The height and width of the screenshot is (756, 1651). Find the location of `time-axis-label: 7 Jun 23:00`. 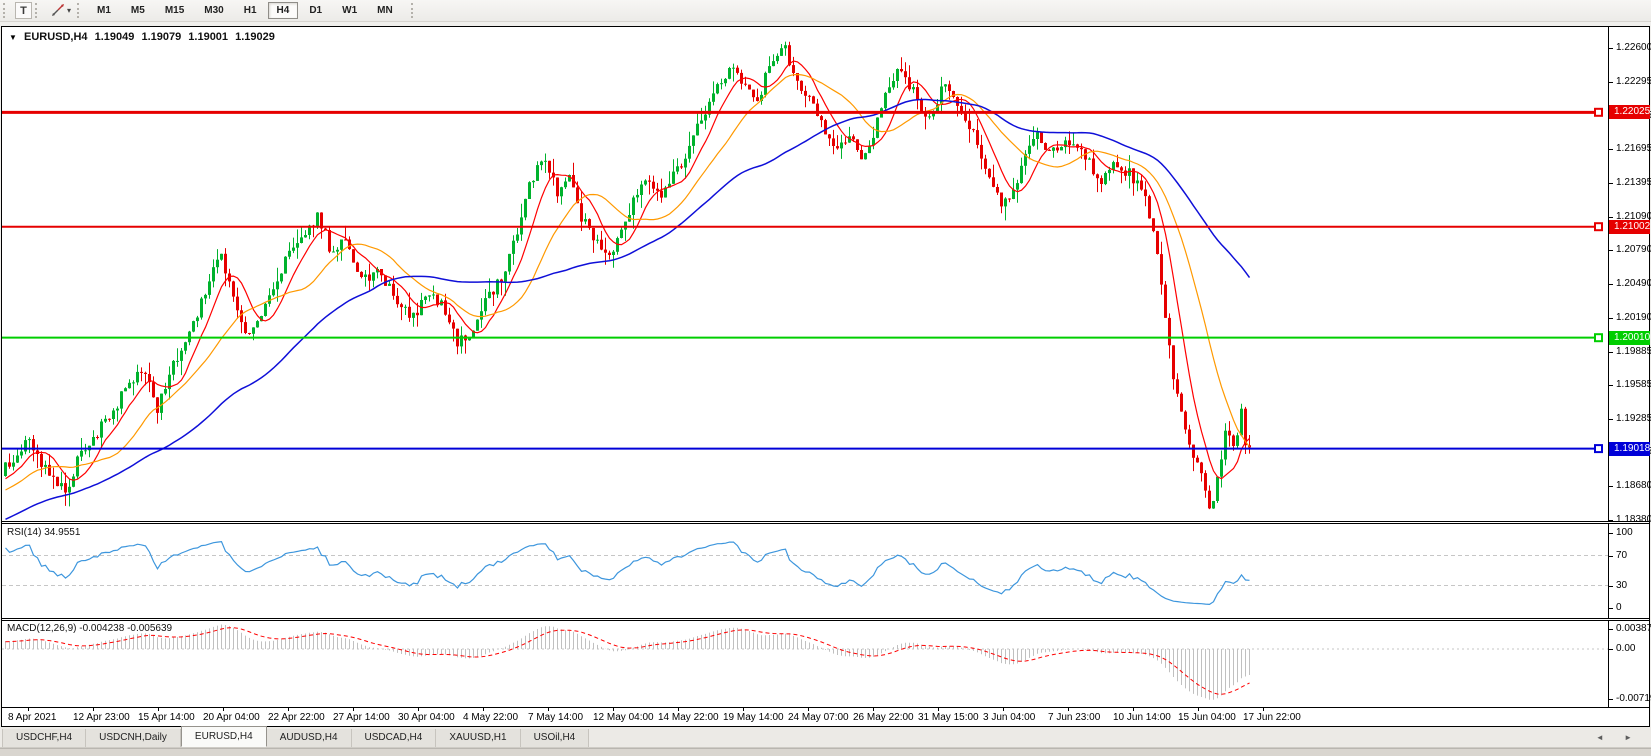

time-axis-label: 7 Jun 23:00 is located at coordinates (1074, 717).